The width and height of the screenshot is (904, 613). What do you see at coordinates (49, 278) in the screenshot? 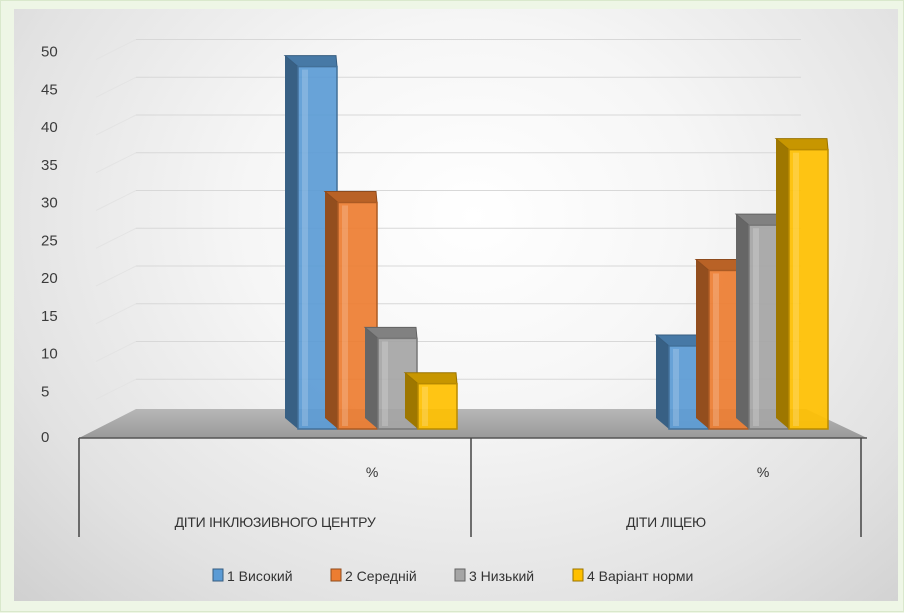
I see `y-tick-label: 20` at bounding box center [49, 278].